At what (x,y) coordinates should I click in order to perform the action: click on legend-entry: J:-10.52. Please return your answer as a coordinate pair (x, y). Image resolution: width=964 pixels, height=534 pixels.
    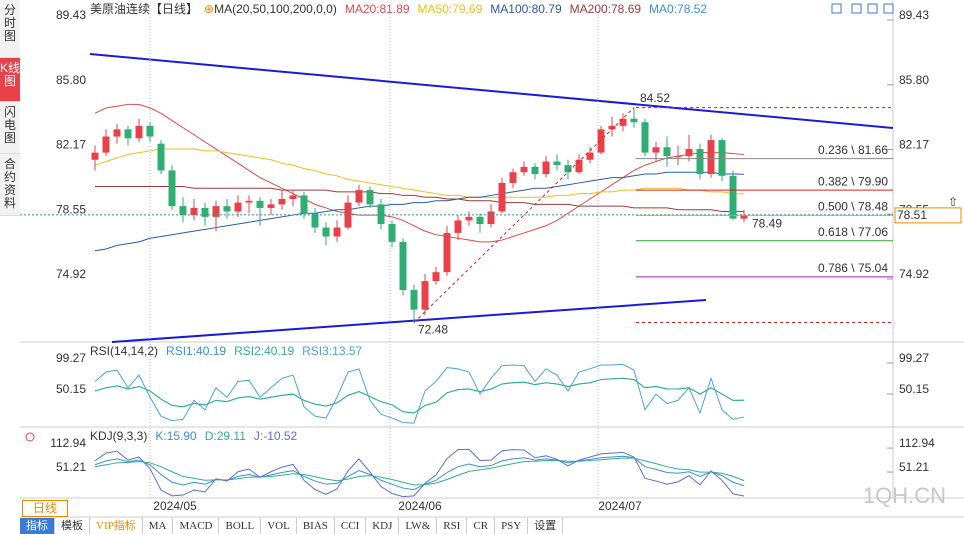
    Looking at the image, I should click on (276, 436).